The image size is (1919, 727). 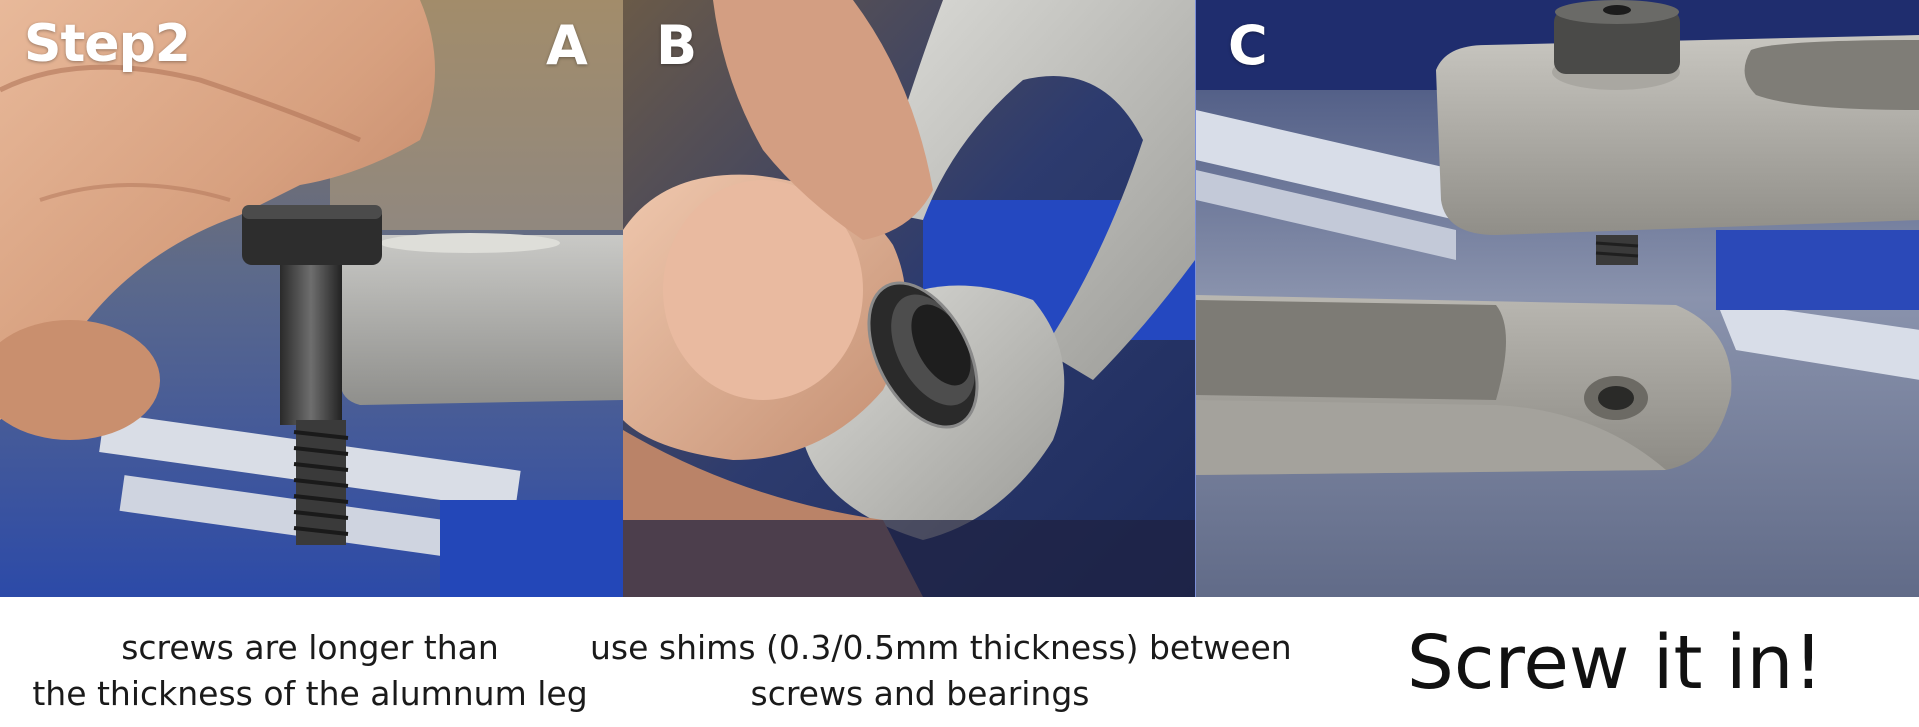 What do you see at coordinates (107, 44) in the screenshot?
I see `step-title: Step2` at bounding box center [107, 44].